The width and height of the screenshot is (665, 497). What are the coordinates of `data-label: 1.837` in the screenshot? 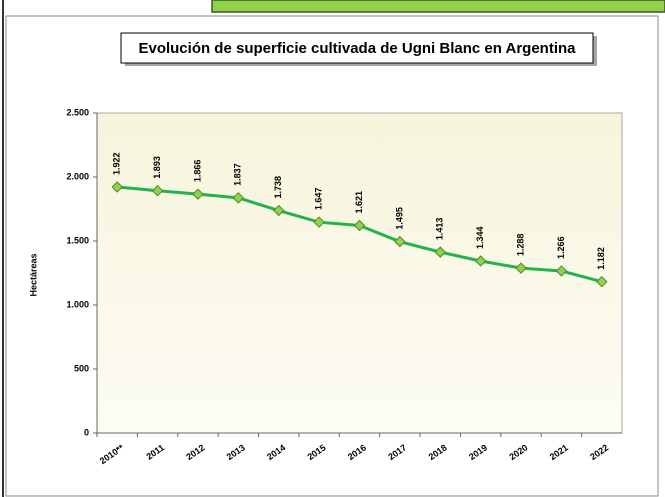 It's located at (238, 174).